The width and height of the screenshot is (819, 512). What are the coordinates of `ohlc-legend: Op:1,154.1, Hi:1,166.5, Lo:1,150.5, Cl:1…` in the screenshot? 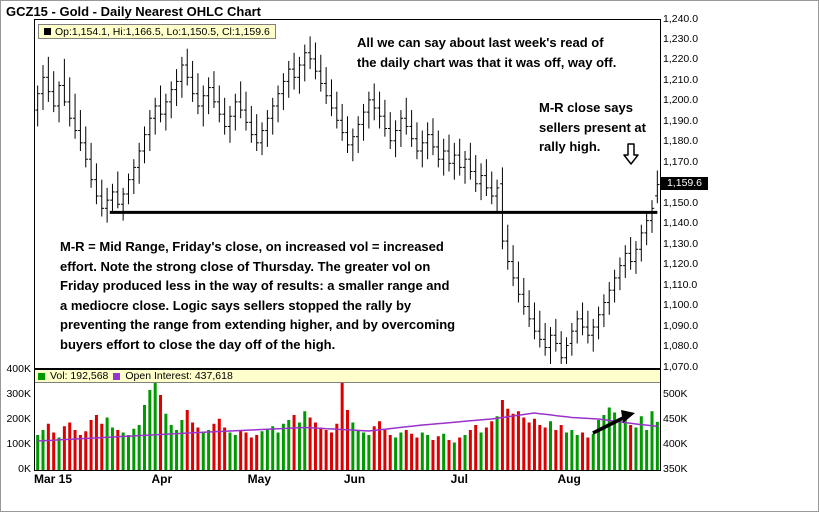 It's located at (157, 31).